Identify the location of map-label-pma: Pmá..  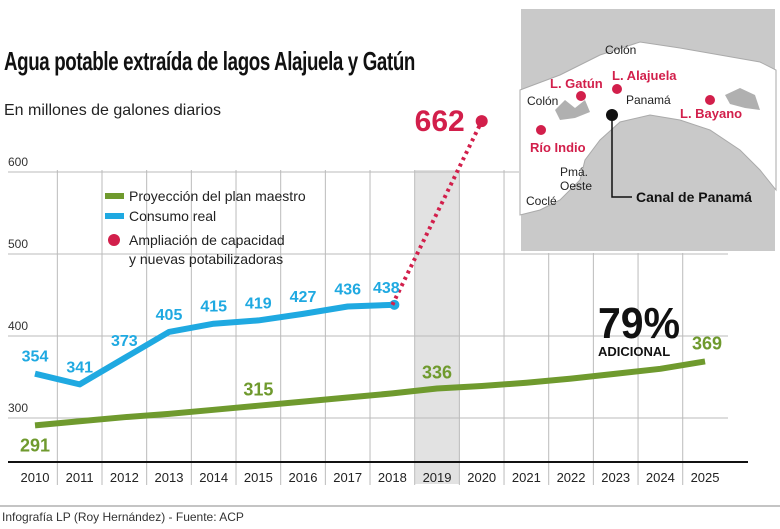
(574, 172).